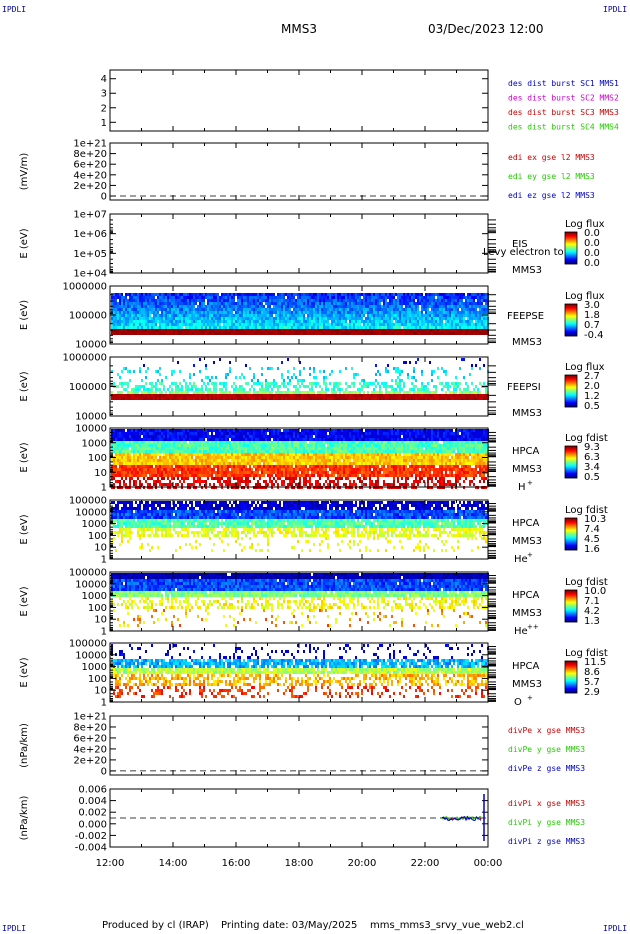 The width and height of the screenshot is (630, 934). Describe the element at coordinates (104, 632) in the screenshot. I see `hpca_hepp-ytick-label: 1` at that location.